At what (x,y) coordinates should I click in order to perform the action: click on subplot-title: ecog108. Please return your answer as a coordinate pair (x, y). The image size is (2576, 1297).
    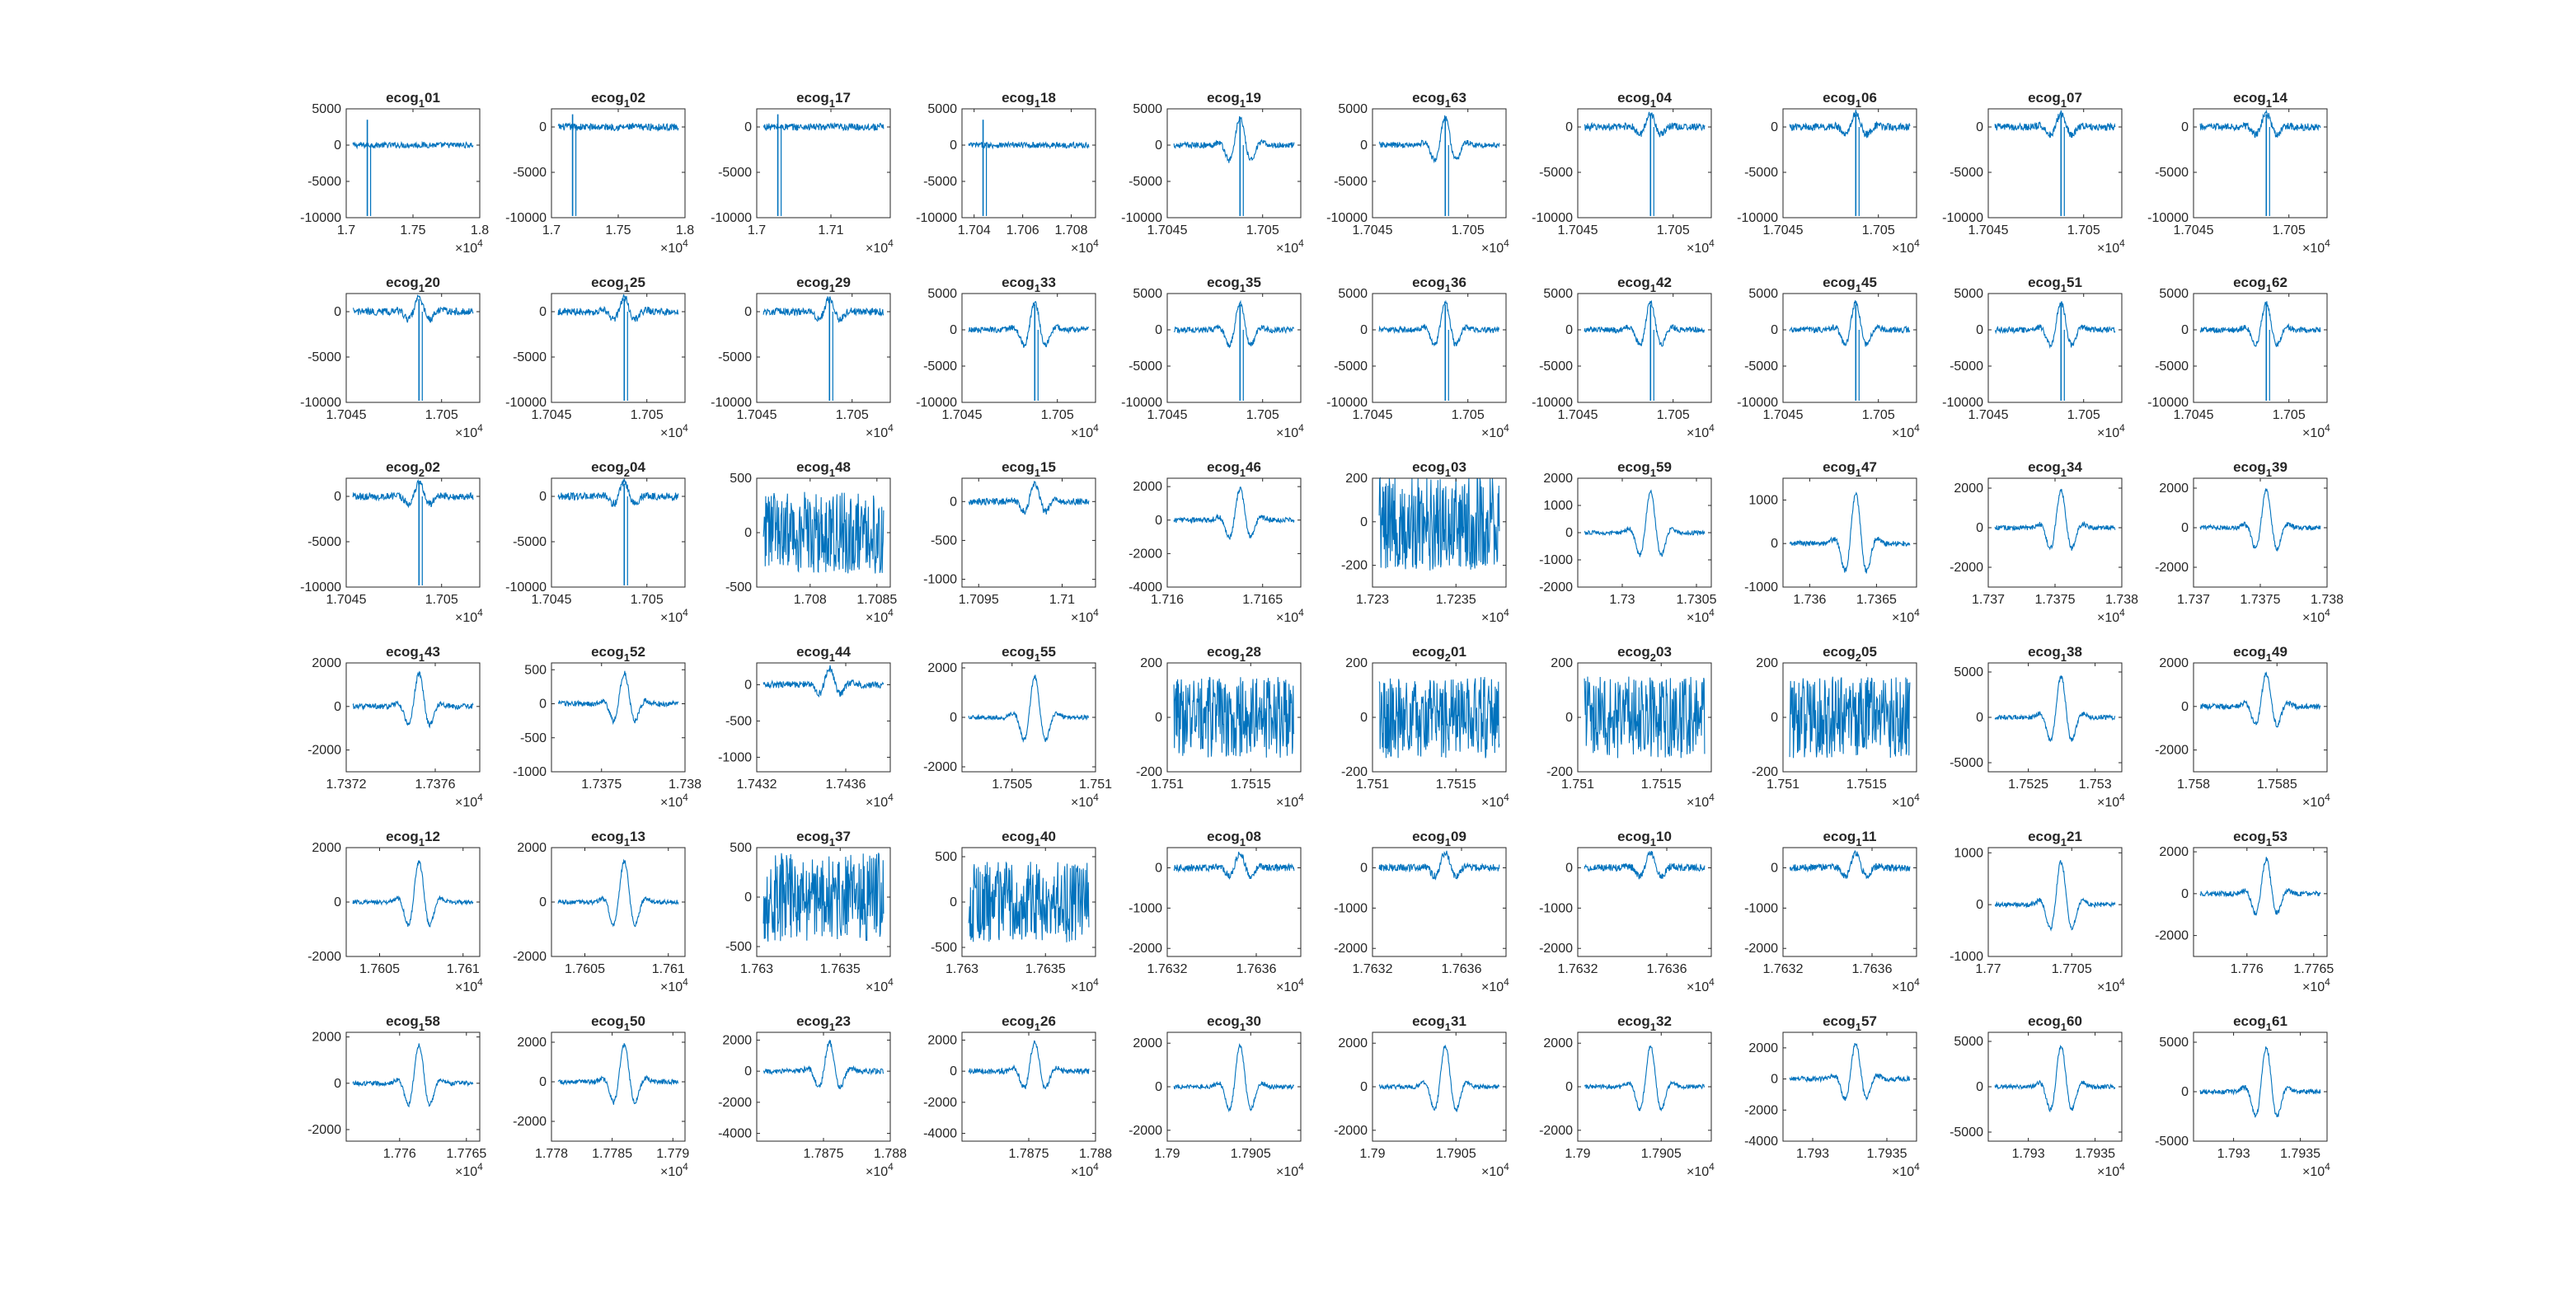
    Looking at the image, I should click on (1234, 838).